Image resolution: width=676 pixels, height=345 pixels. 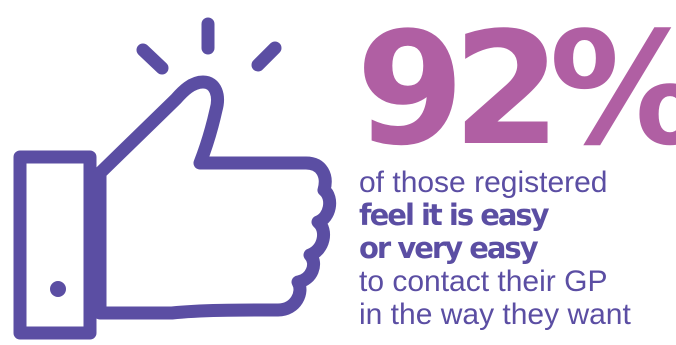 What do you see at coordinates (483, 281) in the screenshot?
I see `description-line-4: to contact their GP` at bounding box center [483, 281].